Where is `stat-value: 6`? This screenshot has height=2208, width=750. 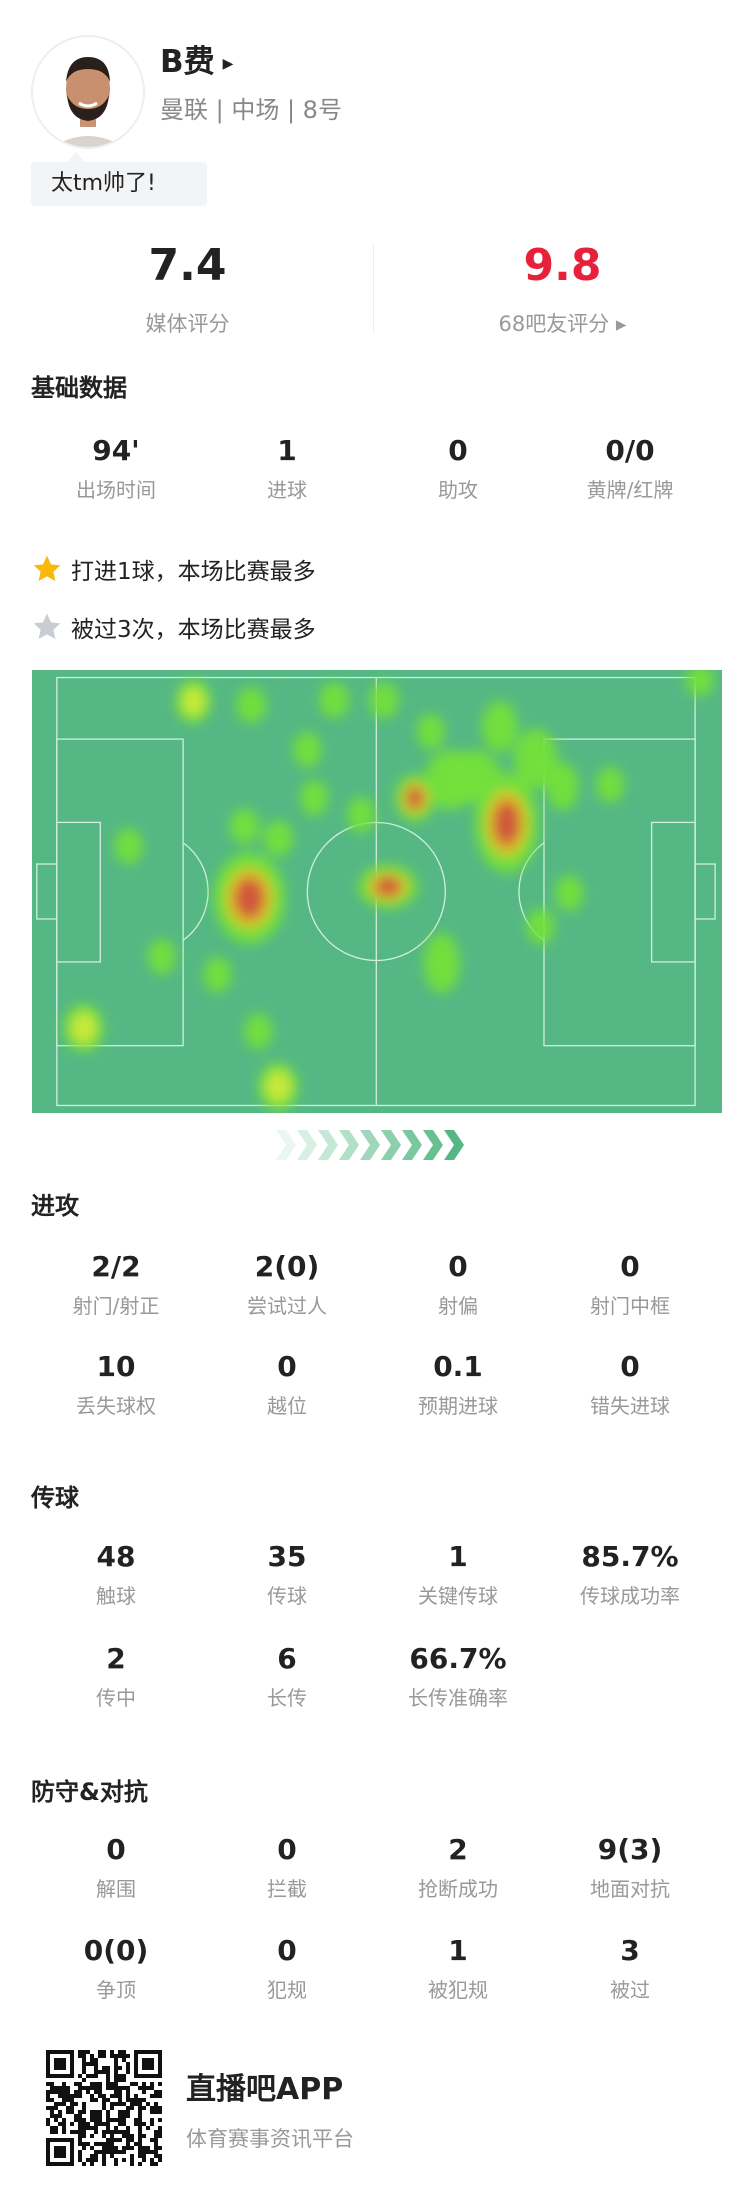 stat-value: 6 is located at coordinates (287, 1658).